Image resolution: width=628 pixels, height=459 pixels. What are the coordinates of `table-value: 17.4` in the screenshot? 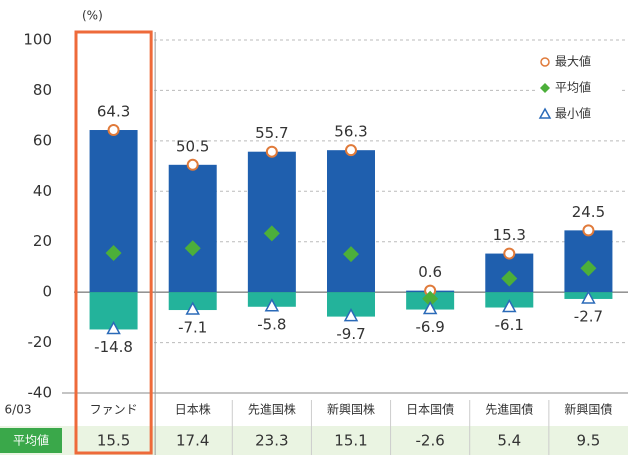 It's located at (192, 441).